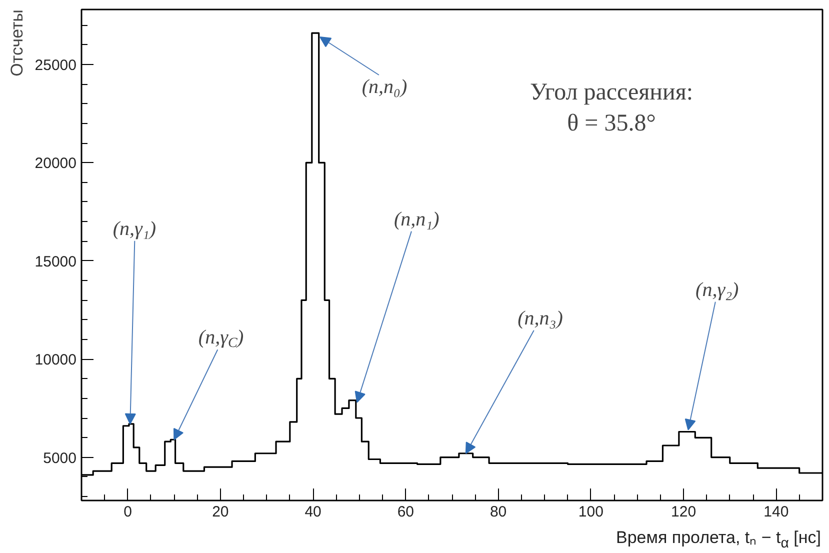 The height and width of the screenshot is (553, 829). I want to click on annotation: (n,n₀), so click(385, 87).